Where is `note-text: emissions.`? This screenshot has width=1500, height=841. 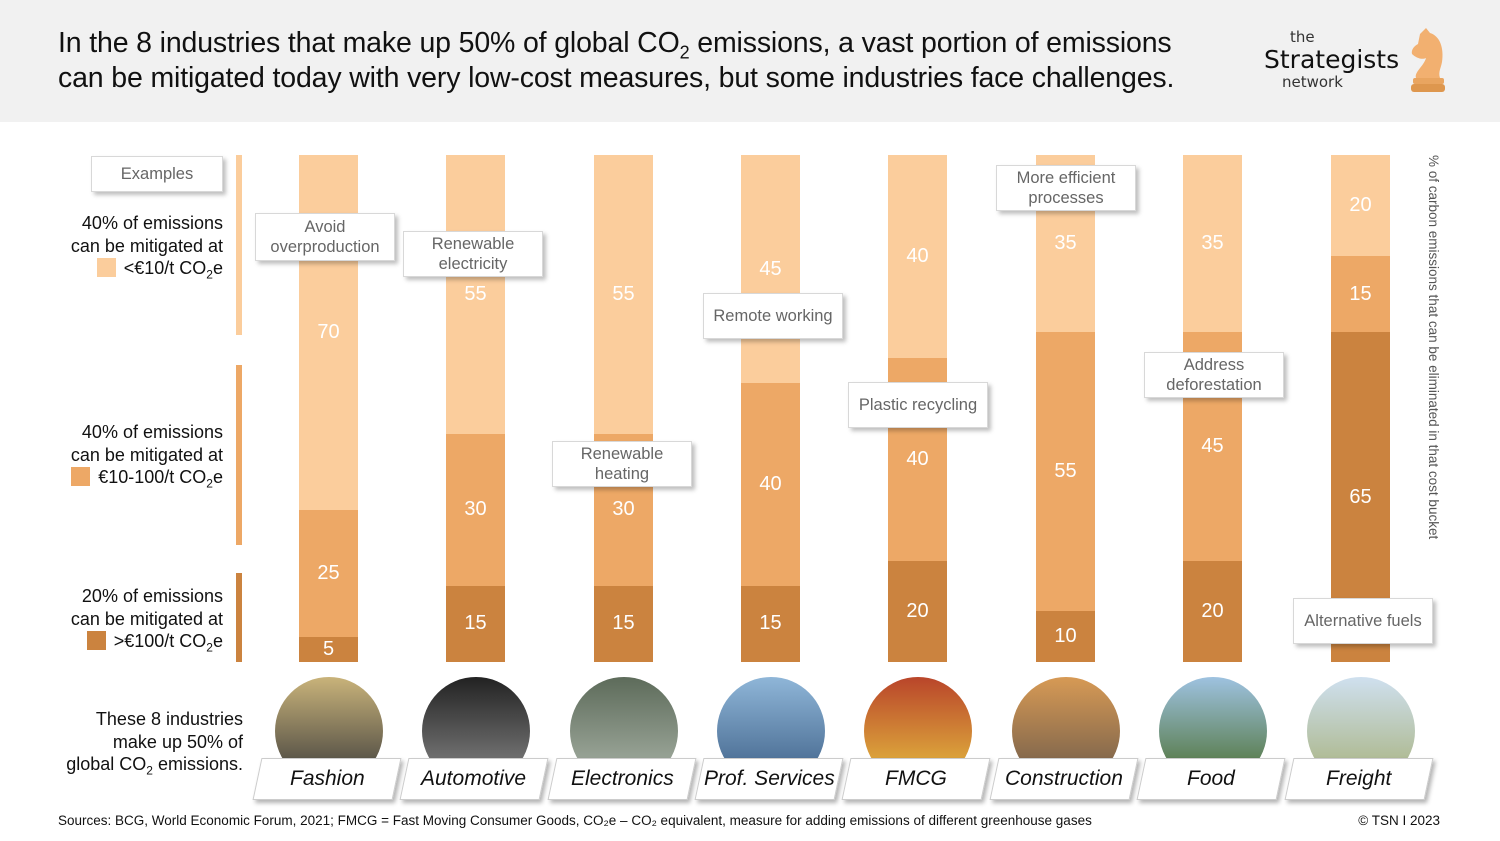
note-text: emissions. is located at coordinates (197, 764).